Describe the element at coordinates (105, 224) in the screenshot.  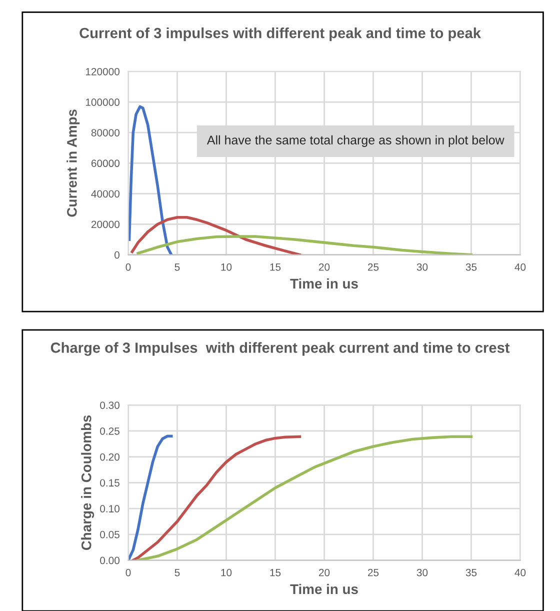
I see `y-tick-label: 20000` at that location.